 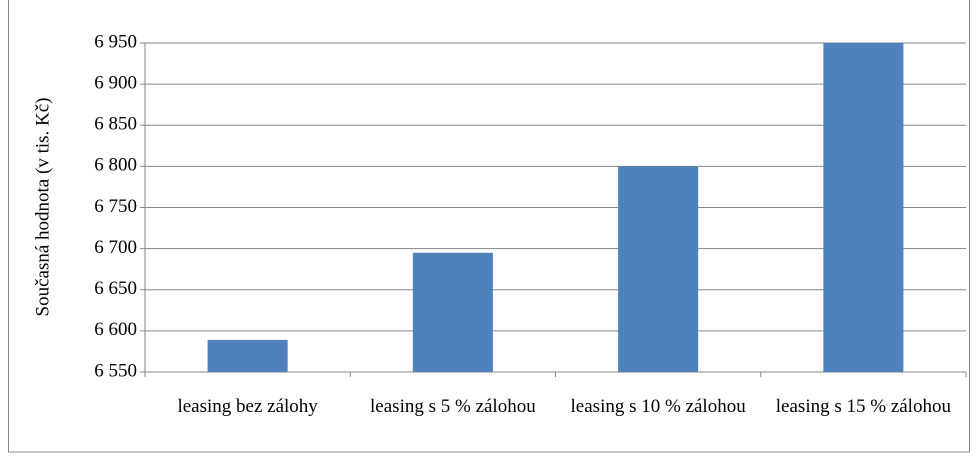 What do you see at coordinates (115, 165) in the screenshot?
I see `y-tick-label: 6 800` at bounding box center [115, 165].